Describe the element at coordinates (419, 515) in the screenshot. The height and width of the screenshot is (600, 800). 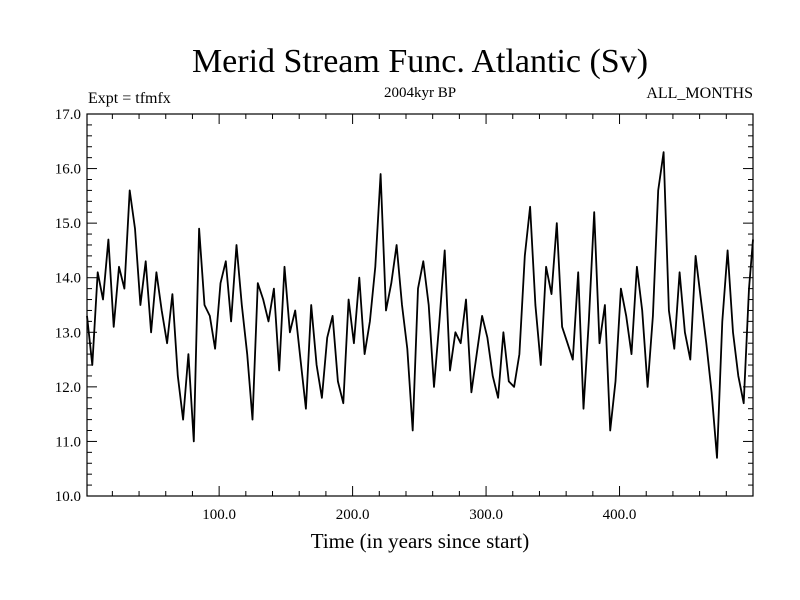
I see `x-tick-labels: 100.0 200.0 300.0 400.0` at that location.